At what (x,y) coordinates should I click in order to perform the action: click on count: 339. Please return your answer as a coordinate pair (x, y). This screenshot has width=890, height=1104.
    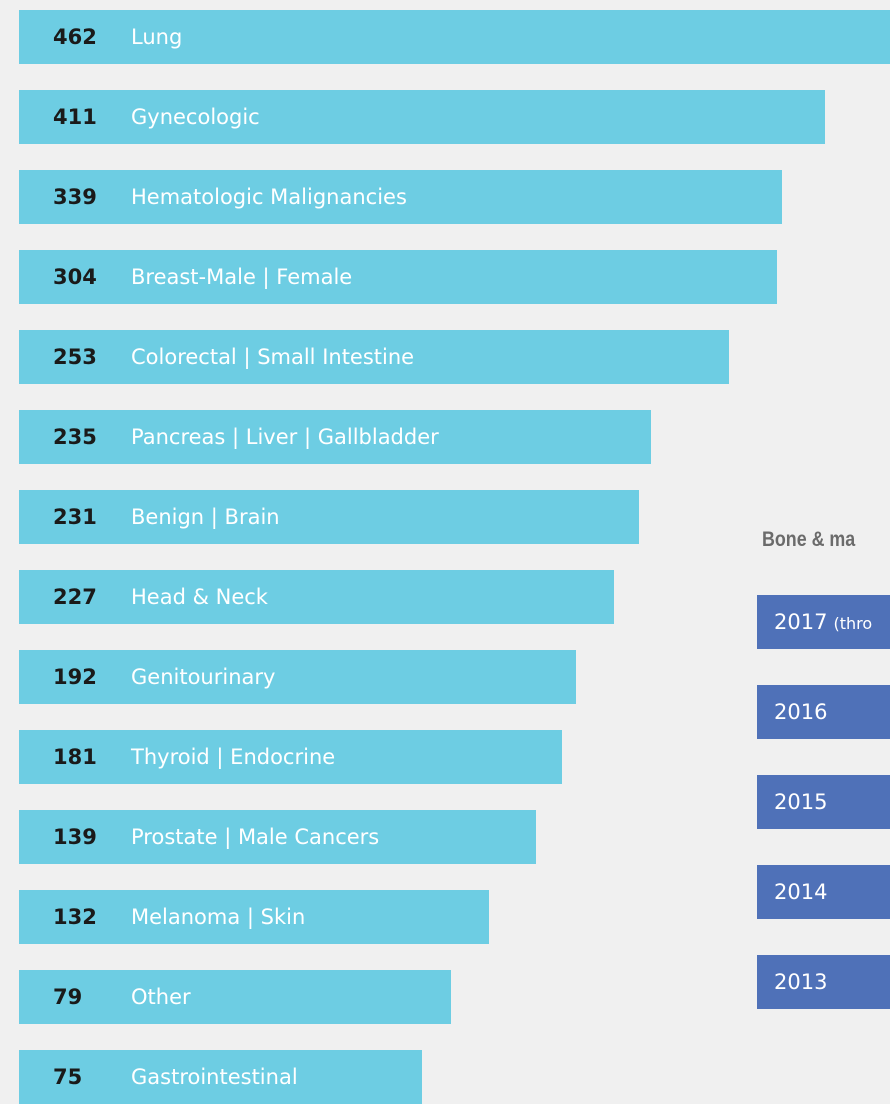
    Looking at the image, I should click on (75, 197).